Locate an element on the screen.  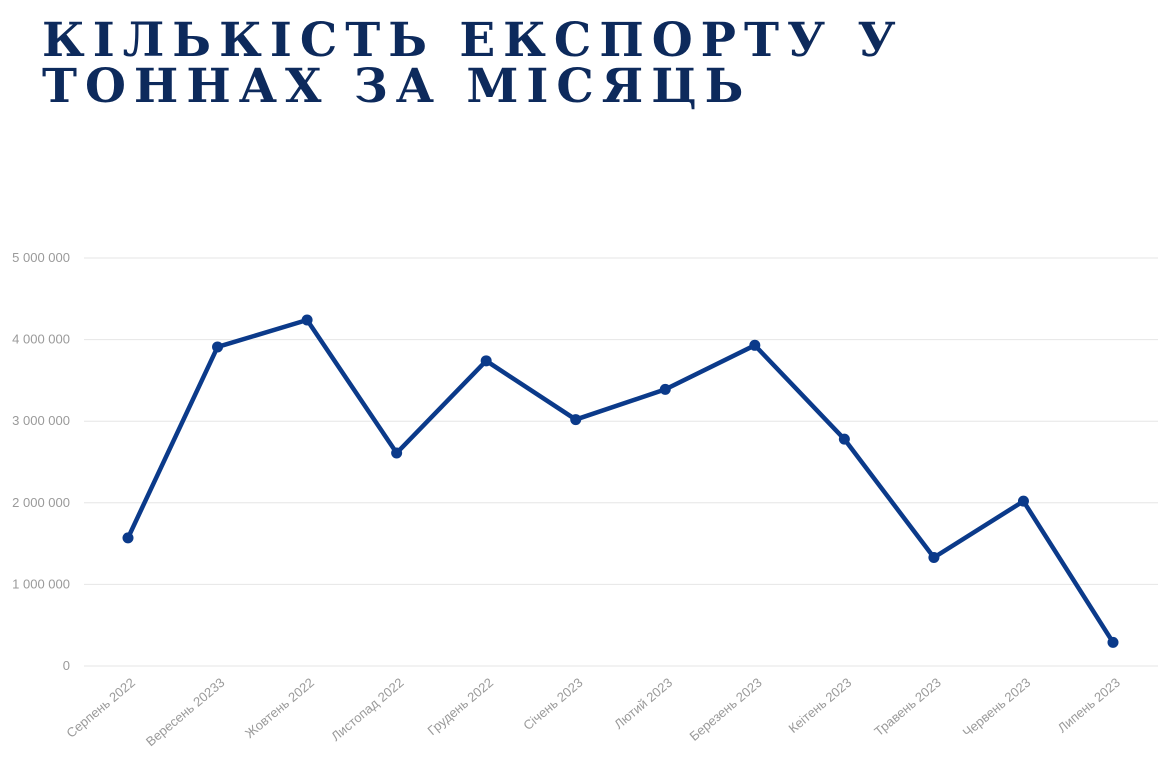
x-tick-label: Кеітень 2023 is located at coordinates (819, 705).